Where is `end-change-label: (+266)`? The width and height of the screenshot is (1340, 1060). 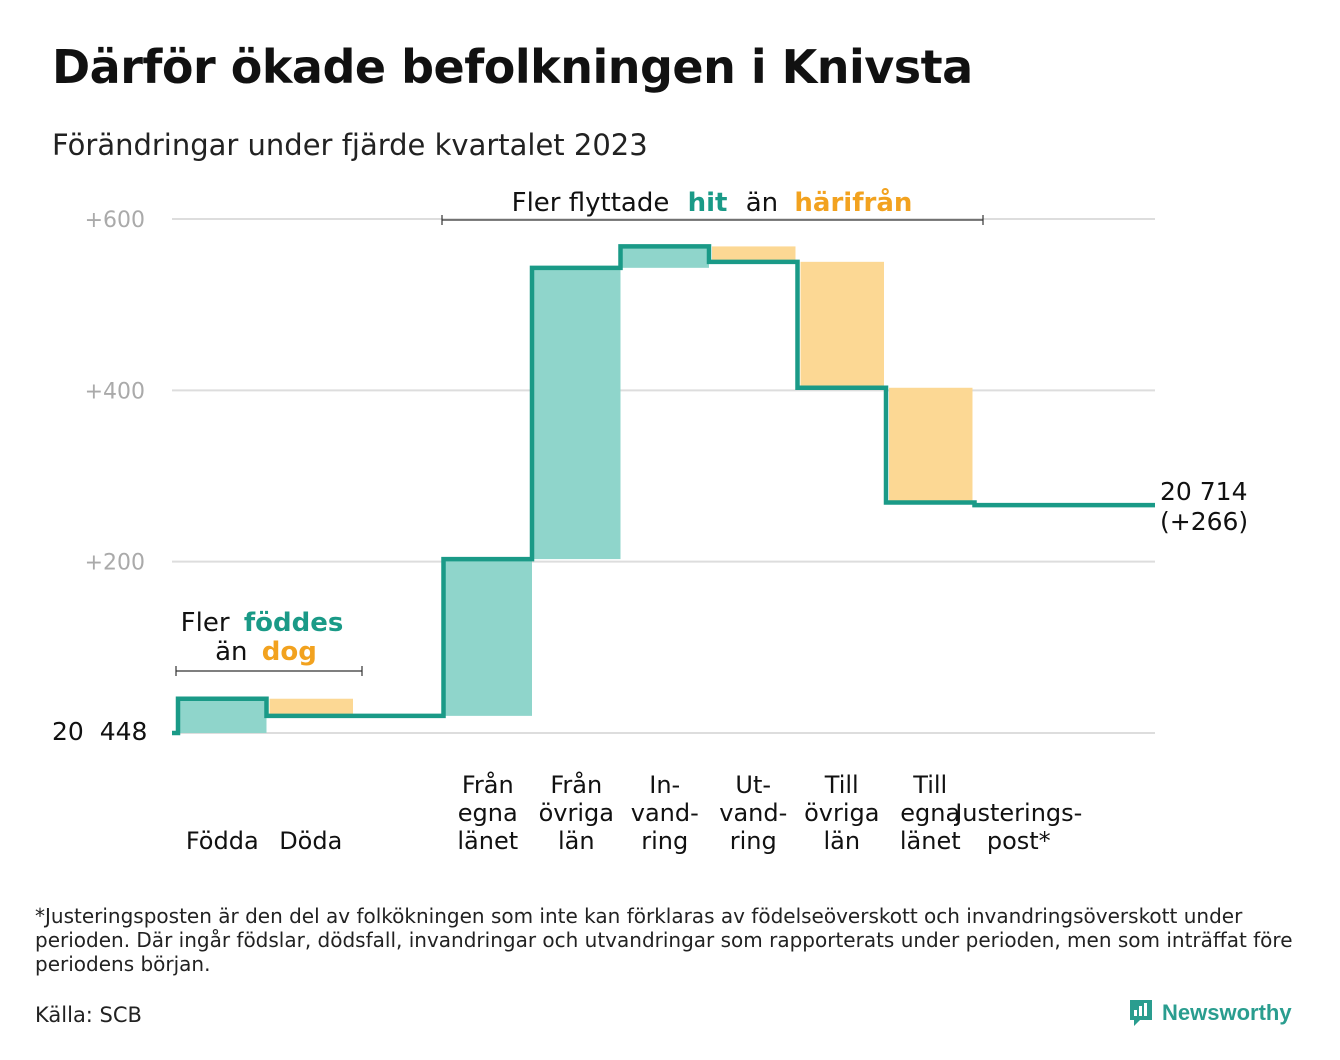 end-change-label: (+266) is located at coordinates (1204, 521).